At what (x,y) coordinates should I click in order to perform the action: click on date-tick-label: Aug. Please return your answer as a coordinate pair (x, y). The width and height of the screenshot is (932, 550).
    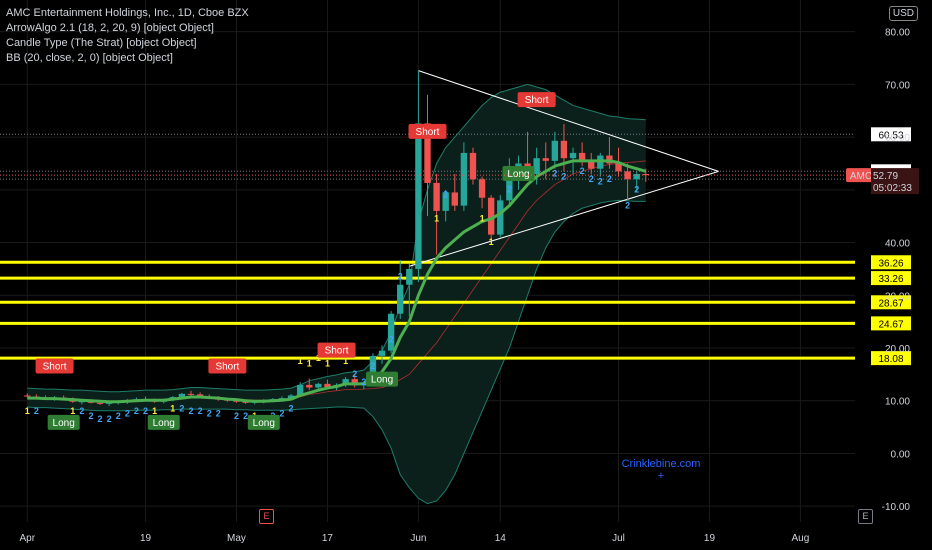
    Looking at the image, I should click on (801, 538).